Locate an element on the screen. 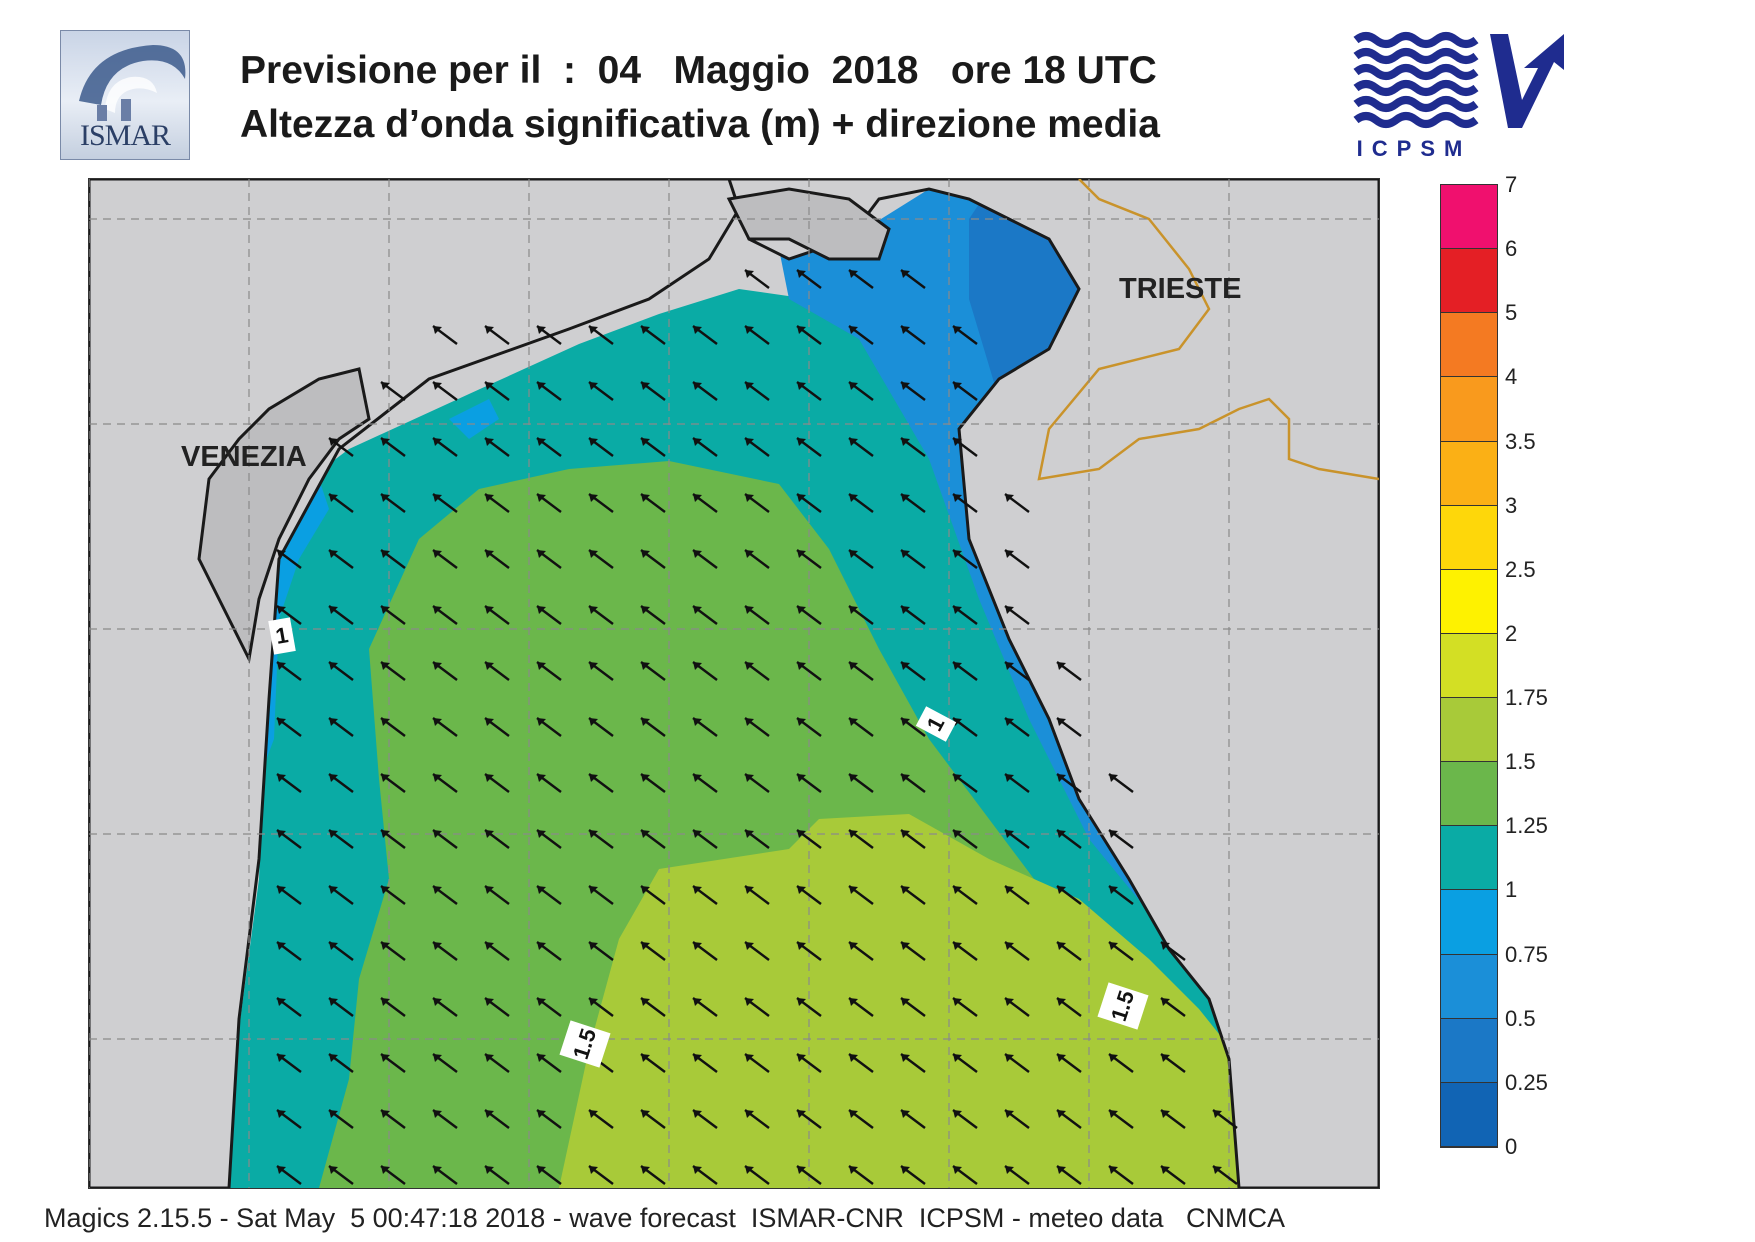 The width and height of the screenshot is (1755, 1242). legend-tick-label: 6 is located at coordinates (1511, 249).